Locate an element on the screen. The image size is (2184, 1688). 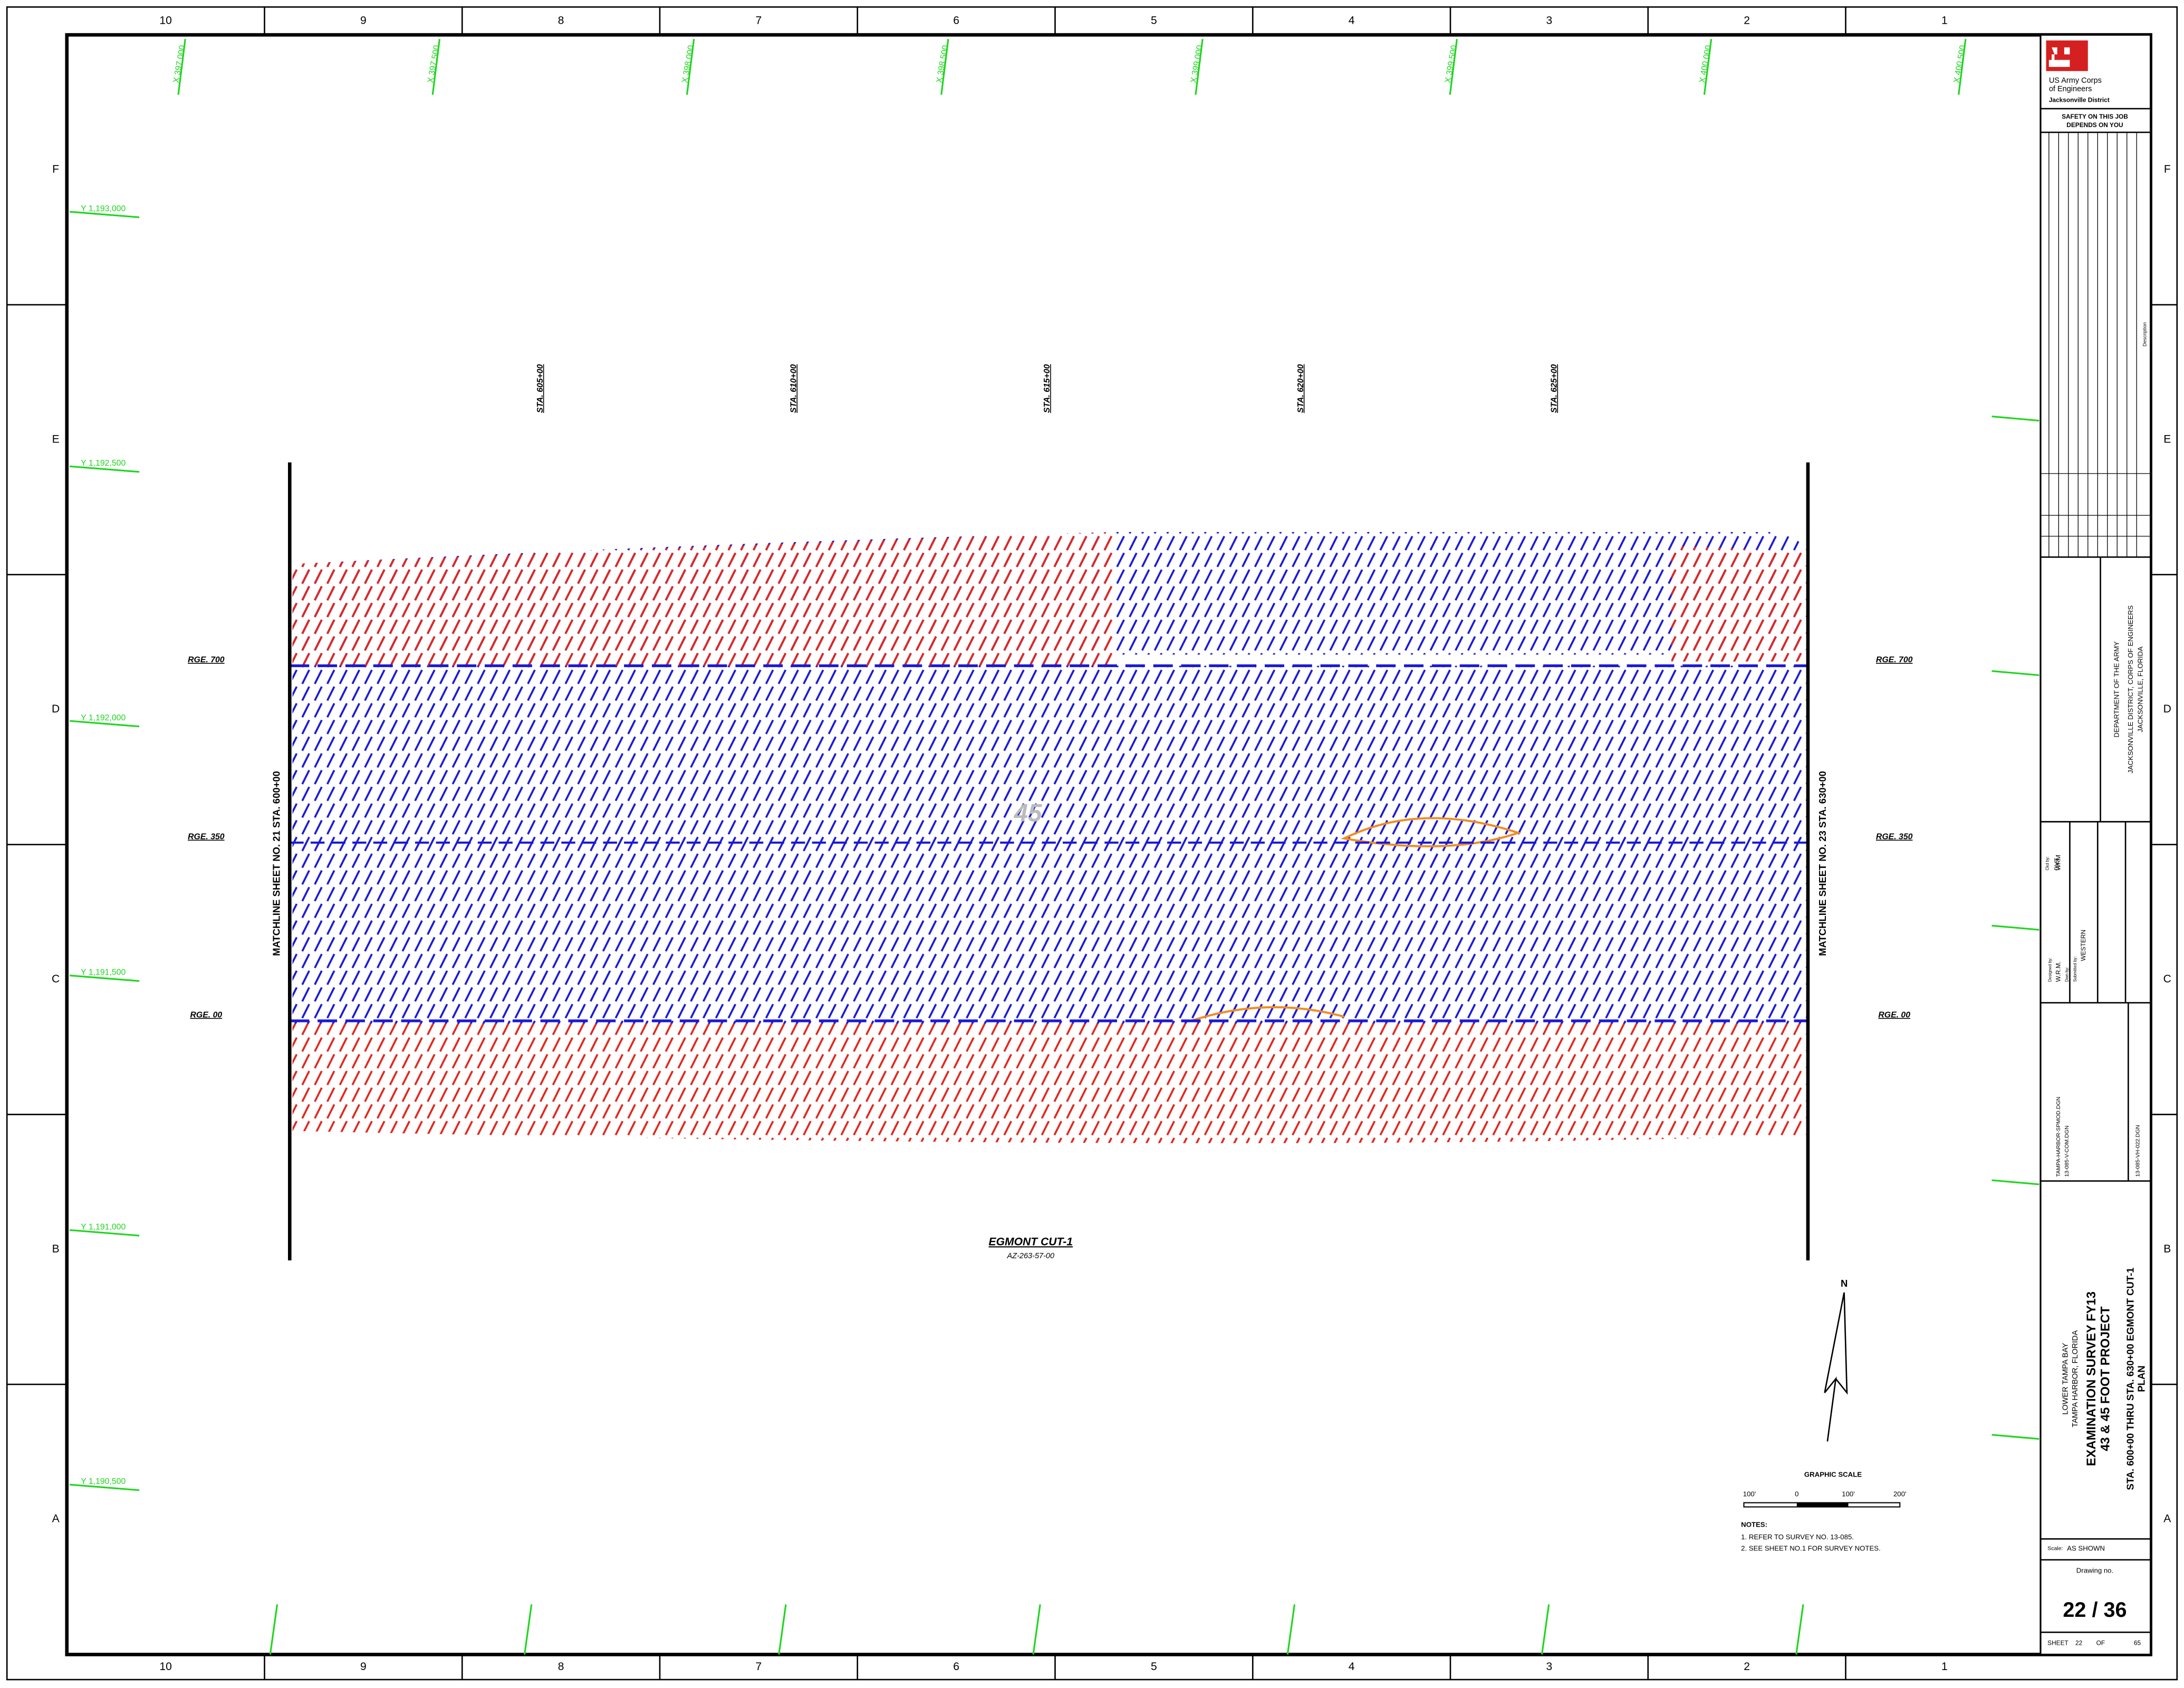
reference-file: TAMPA-HARBOR-SPMOD.DGN is located at coordinates (2058, 1137).